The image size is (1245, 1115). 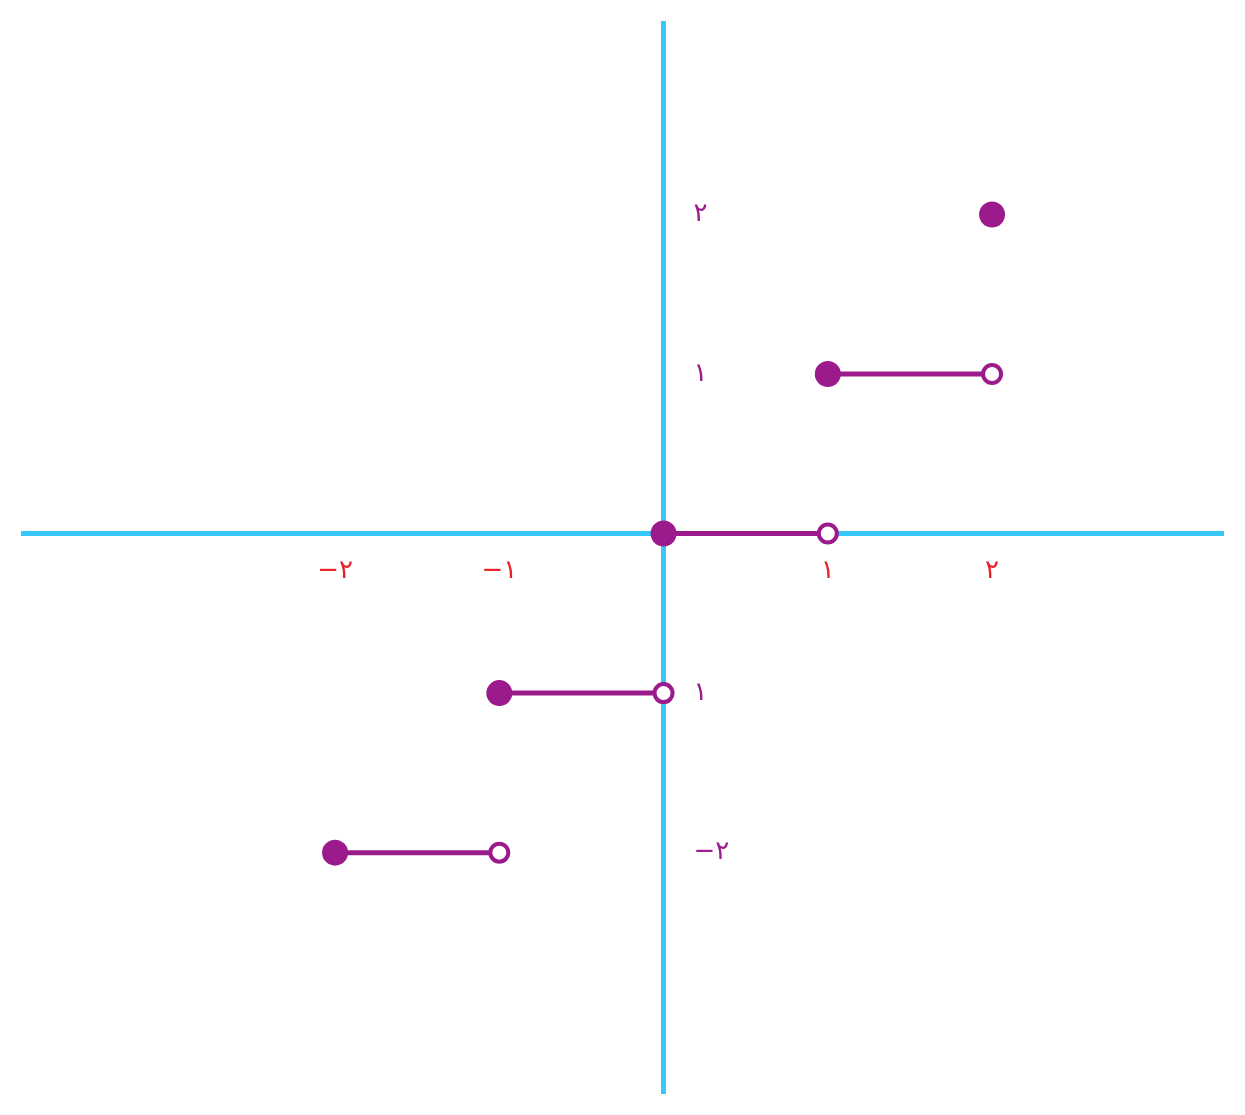 What do you see at coordinates (992, 214) in the screenshot?
I see `point` at bounding box center [992, 214].